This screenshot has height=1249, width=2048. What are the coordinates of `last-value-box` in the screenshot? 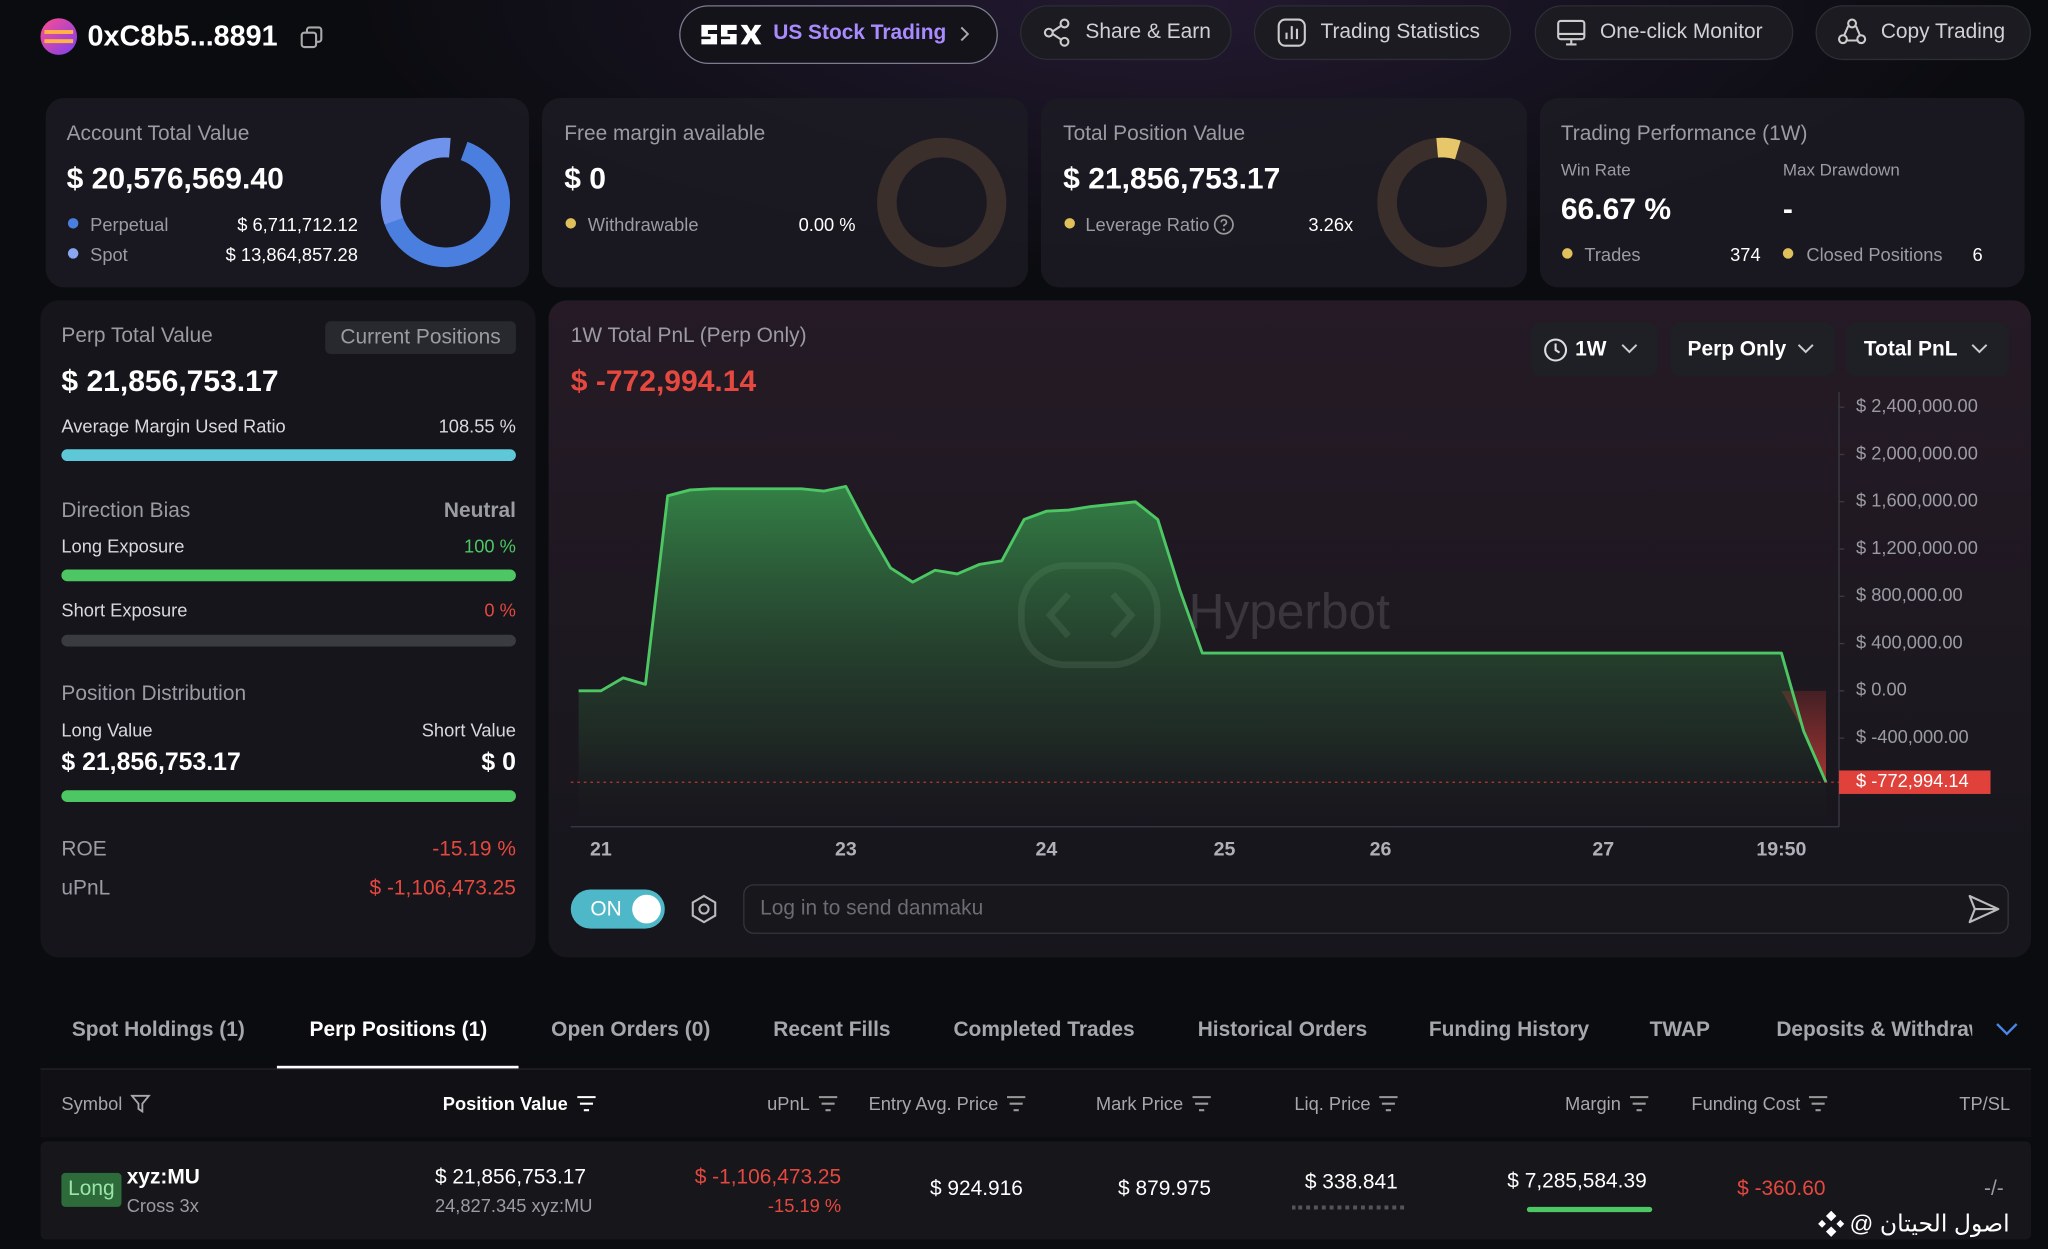 It's located at (1915, 782).